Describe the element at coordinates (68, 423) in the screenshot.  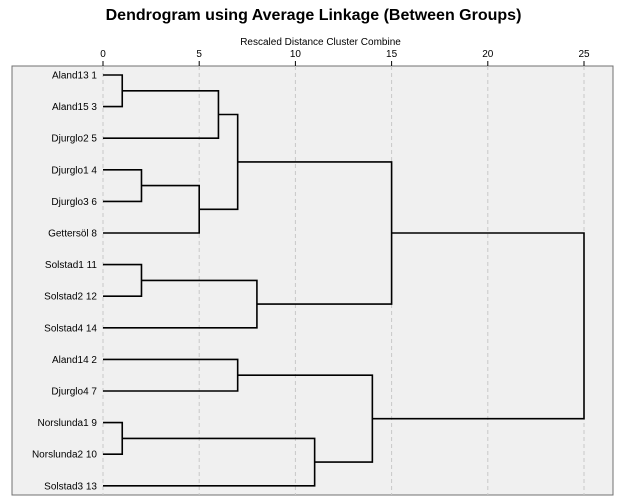
I see `leaf-label: Norslunda1 9` at that location.